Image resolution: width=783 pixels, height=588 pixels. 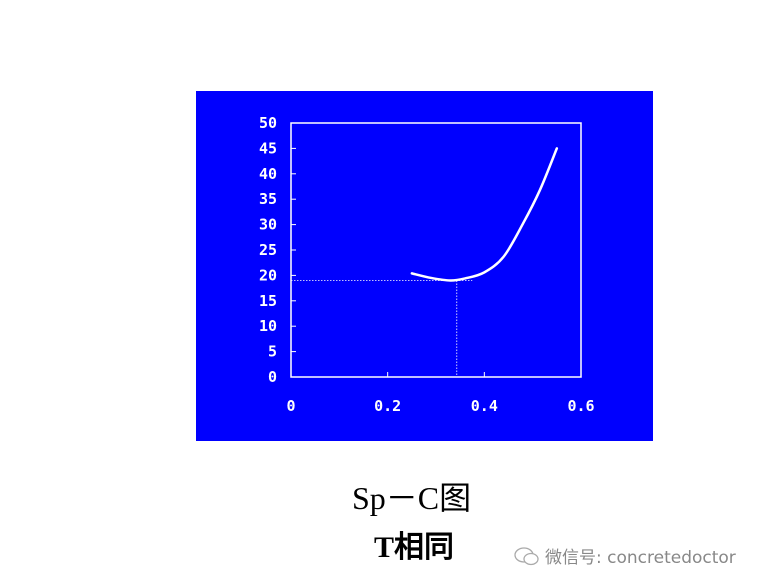 What do you see at coordinates (268, 174) in the screenshot?
I see `y-tick-label: 40` at bounding box center [268, 174].